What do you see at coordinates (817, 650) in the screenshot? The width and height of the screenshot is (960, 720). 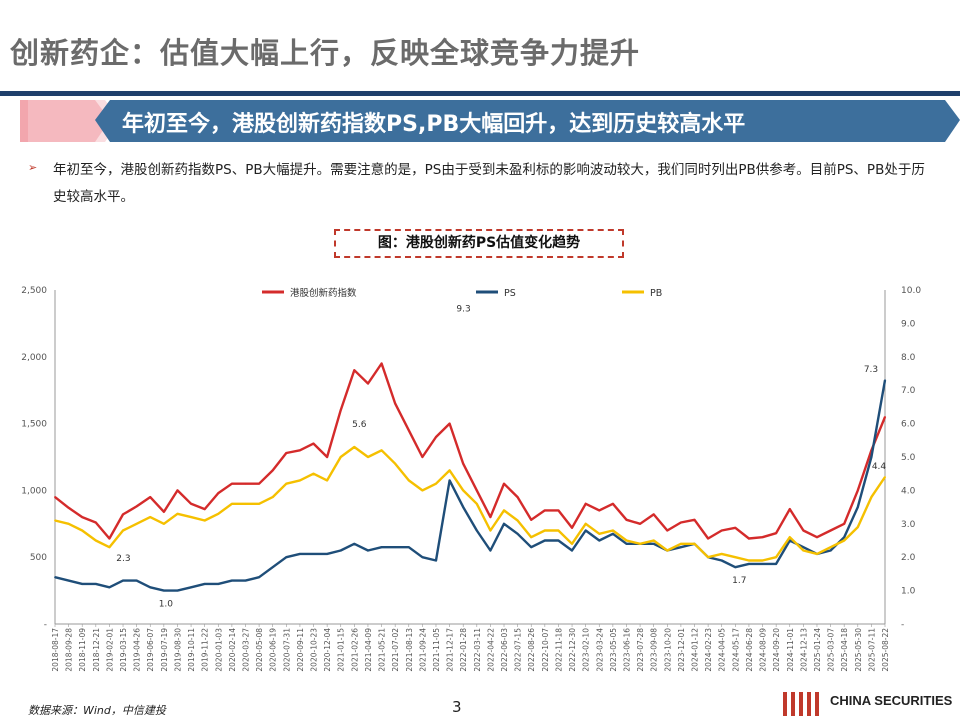 I see `x-tick-label: 2025-01-24` at bounding box center [817, 650].